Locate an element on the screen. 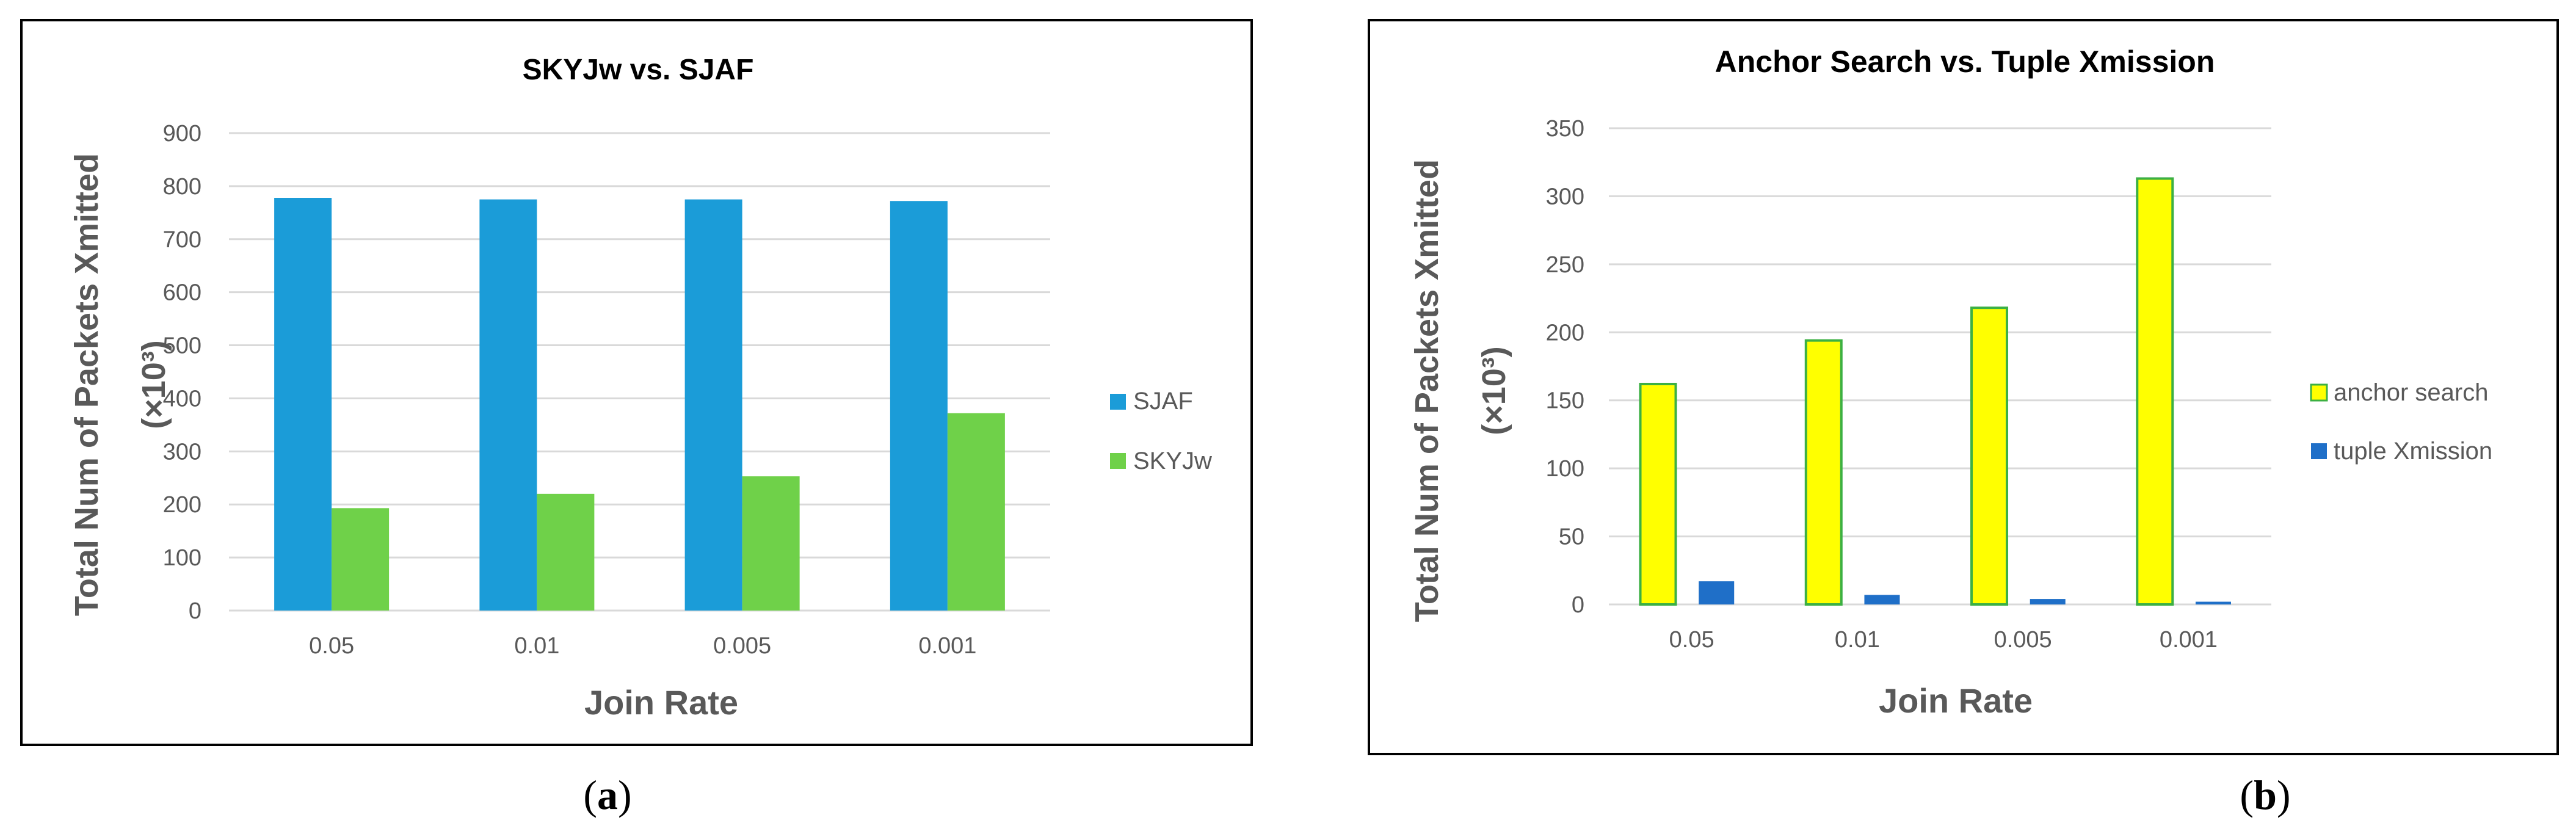  y-tick-label: 700 is located at coordinates (182, 240).